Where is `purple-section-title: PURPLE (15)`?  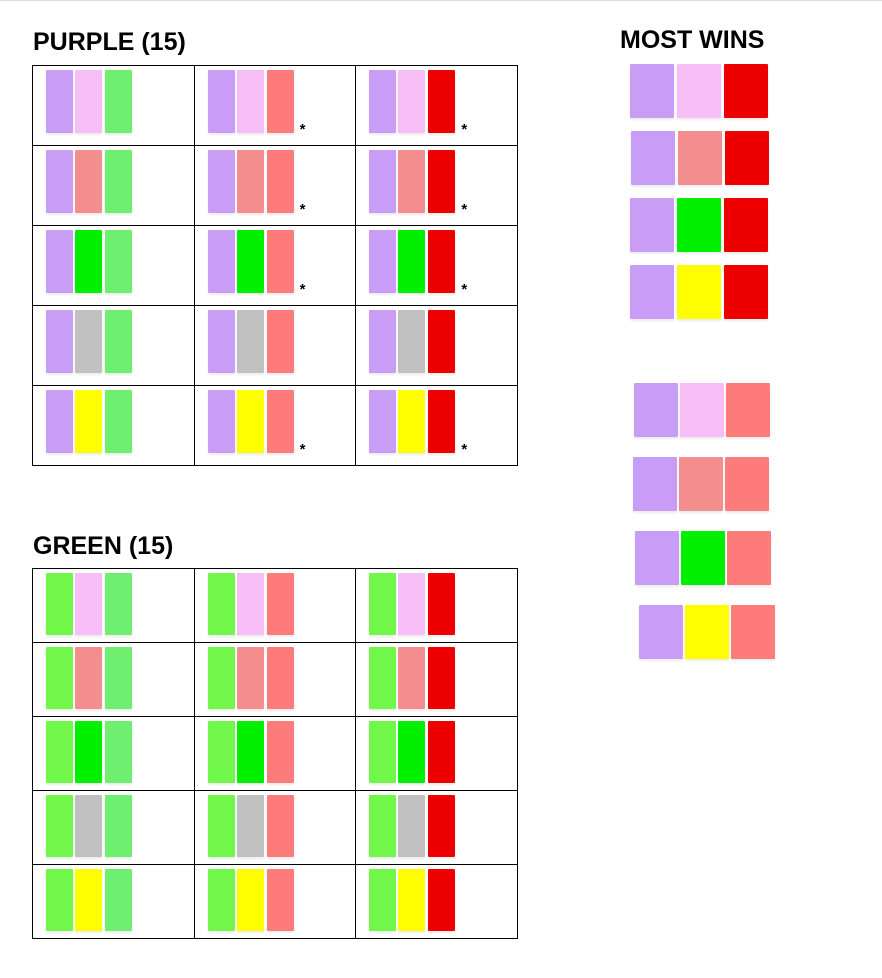 purple-section-title: PURPLE (15) is located at coordinates (109, 42).